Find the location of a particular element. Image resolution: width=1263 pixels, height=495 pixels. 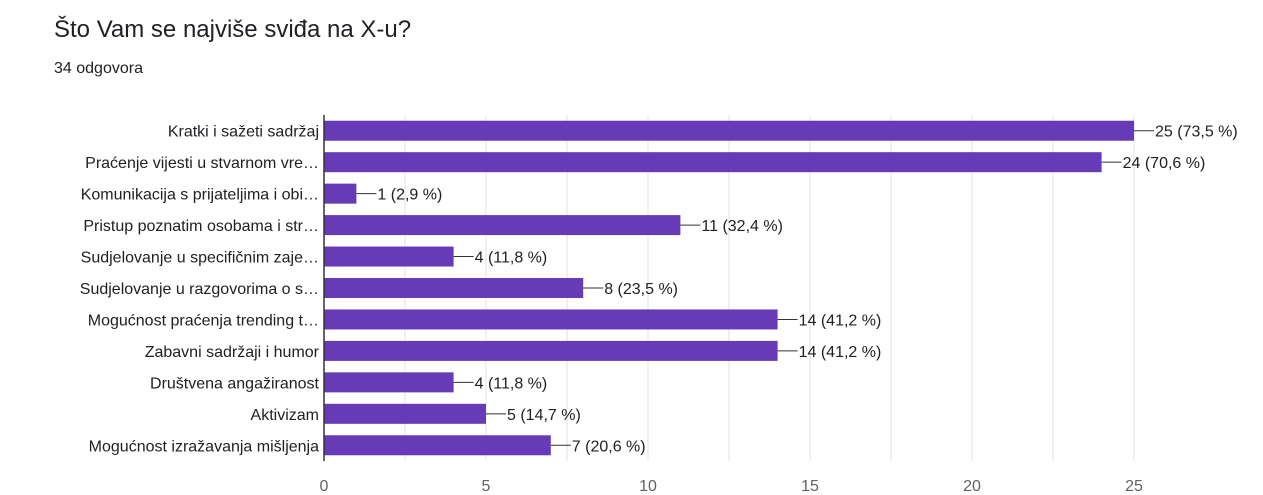

category-label: Kratki i sažeti sadržaj is located at coordinates (243, 132).